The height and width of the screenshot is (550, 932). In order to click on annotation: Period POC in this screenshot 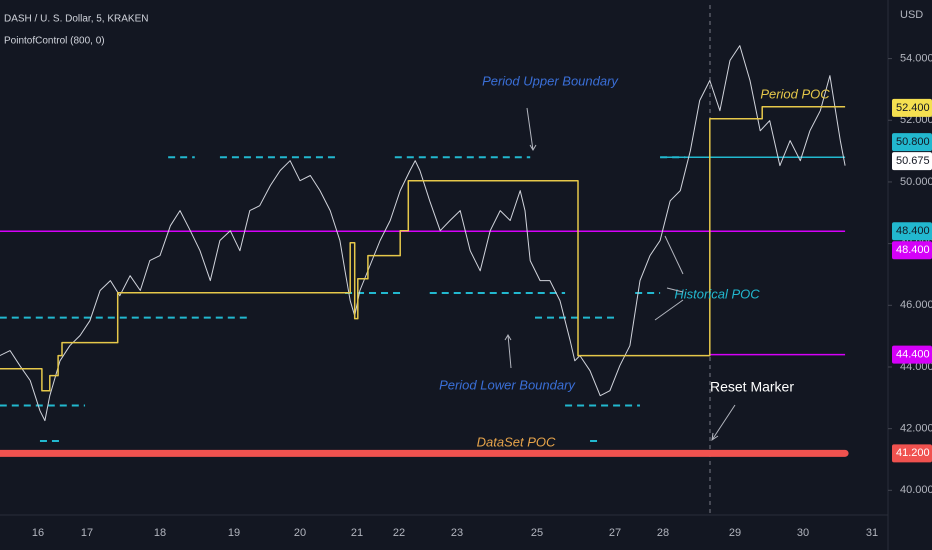, I will do `click(795, 93)`.